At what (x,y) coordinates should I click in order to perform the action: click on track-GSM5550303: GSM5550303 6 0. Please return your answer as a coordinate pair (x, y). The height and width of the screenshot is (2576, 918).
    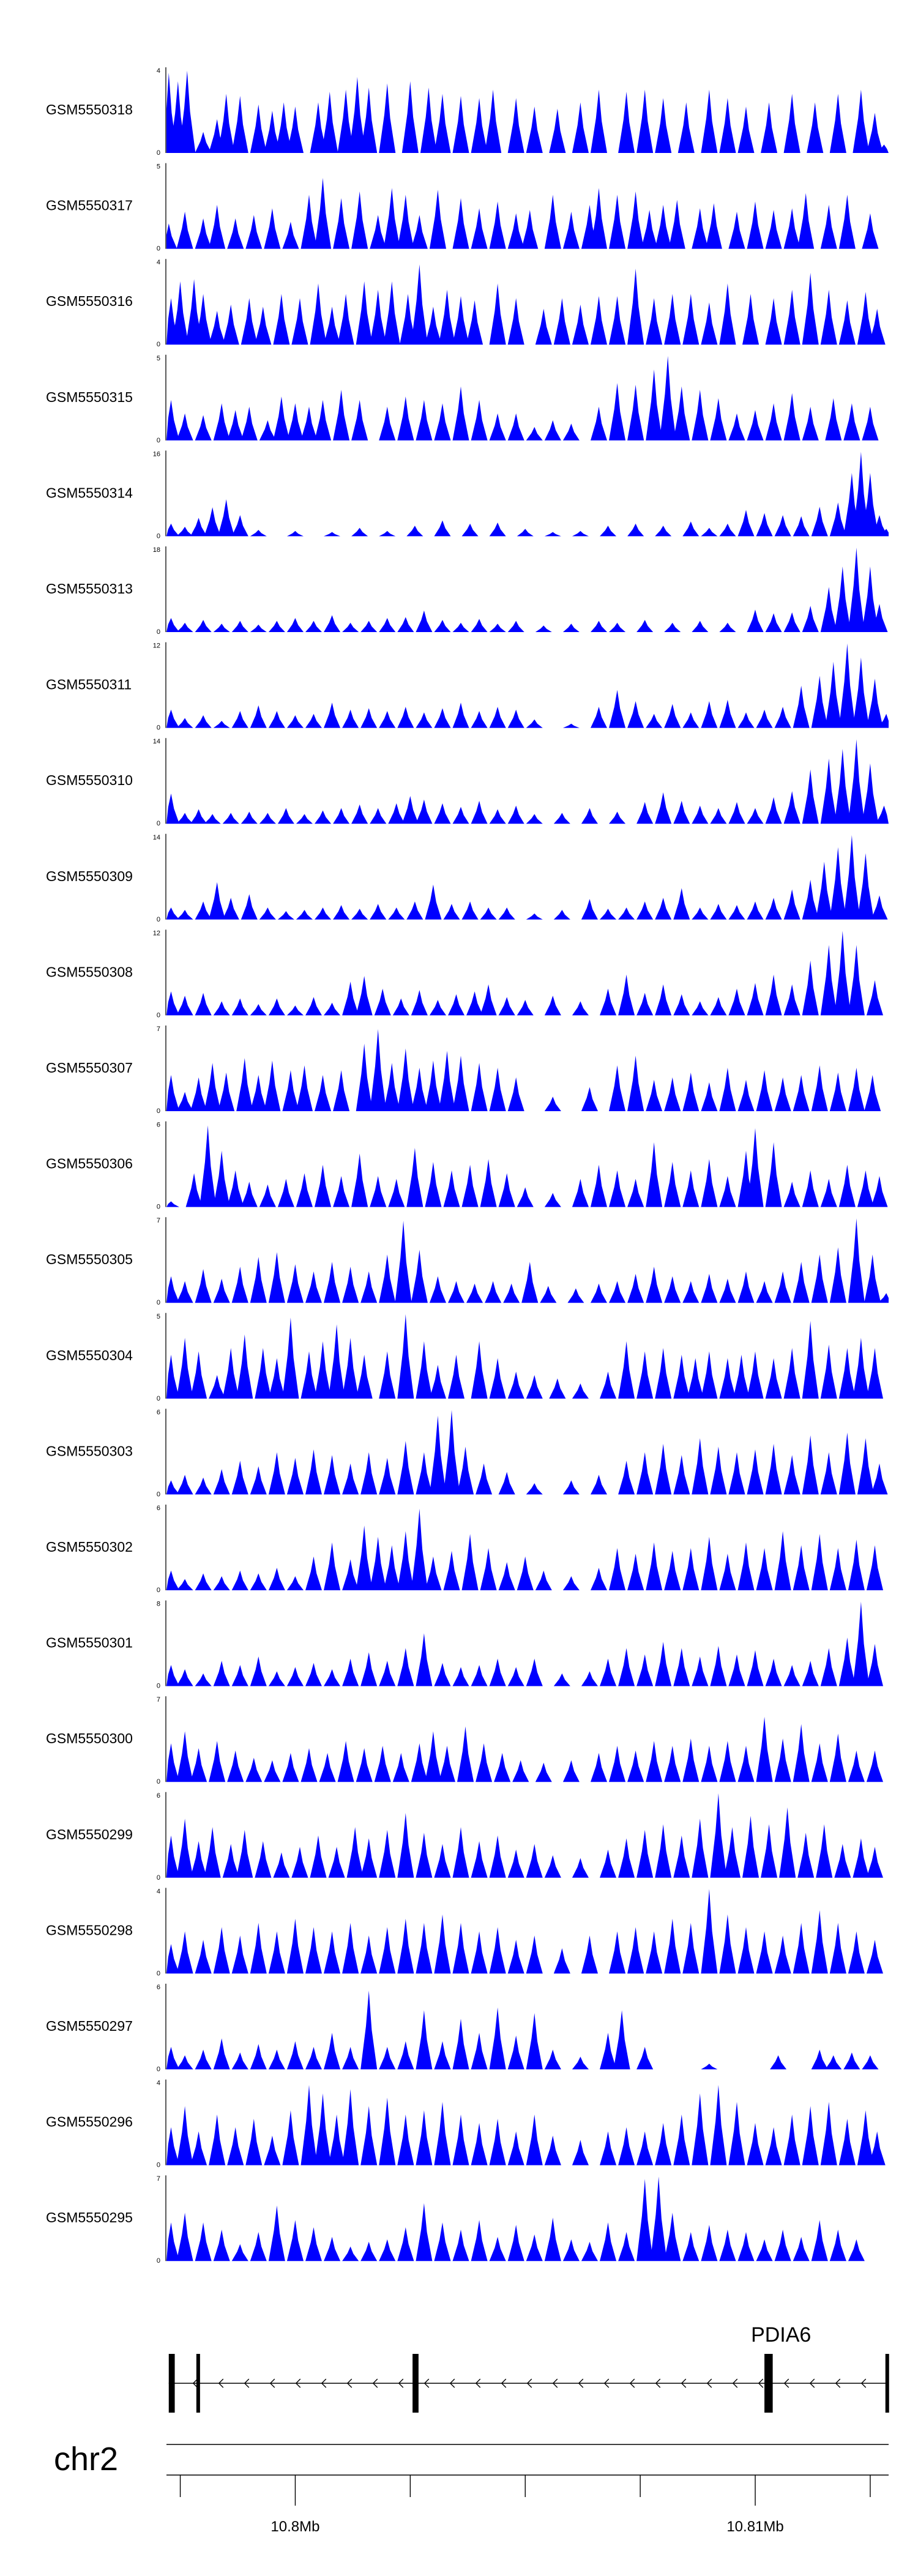
    Looking at the image, I should click on (467, 1454).